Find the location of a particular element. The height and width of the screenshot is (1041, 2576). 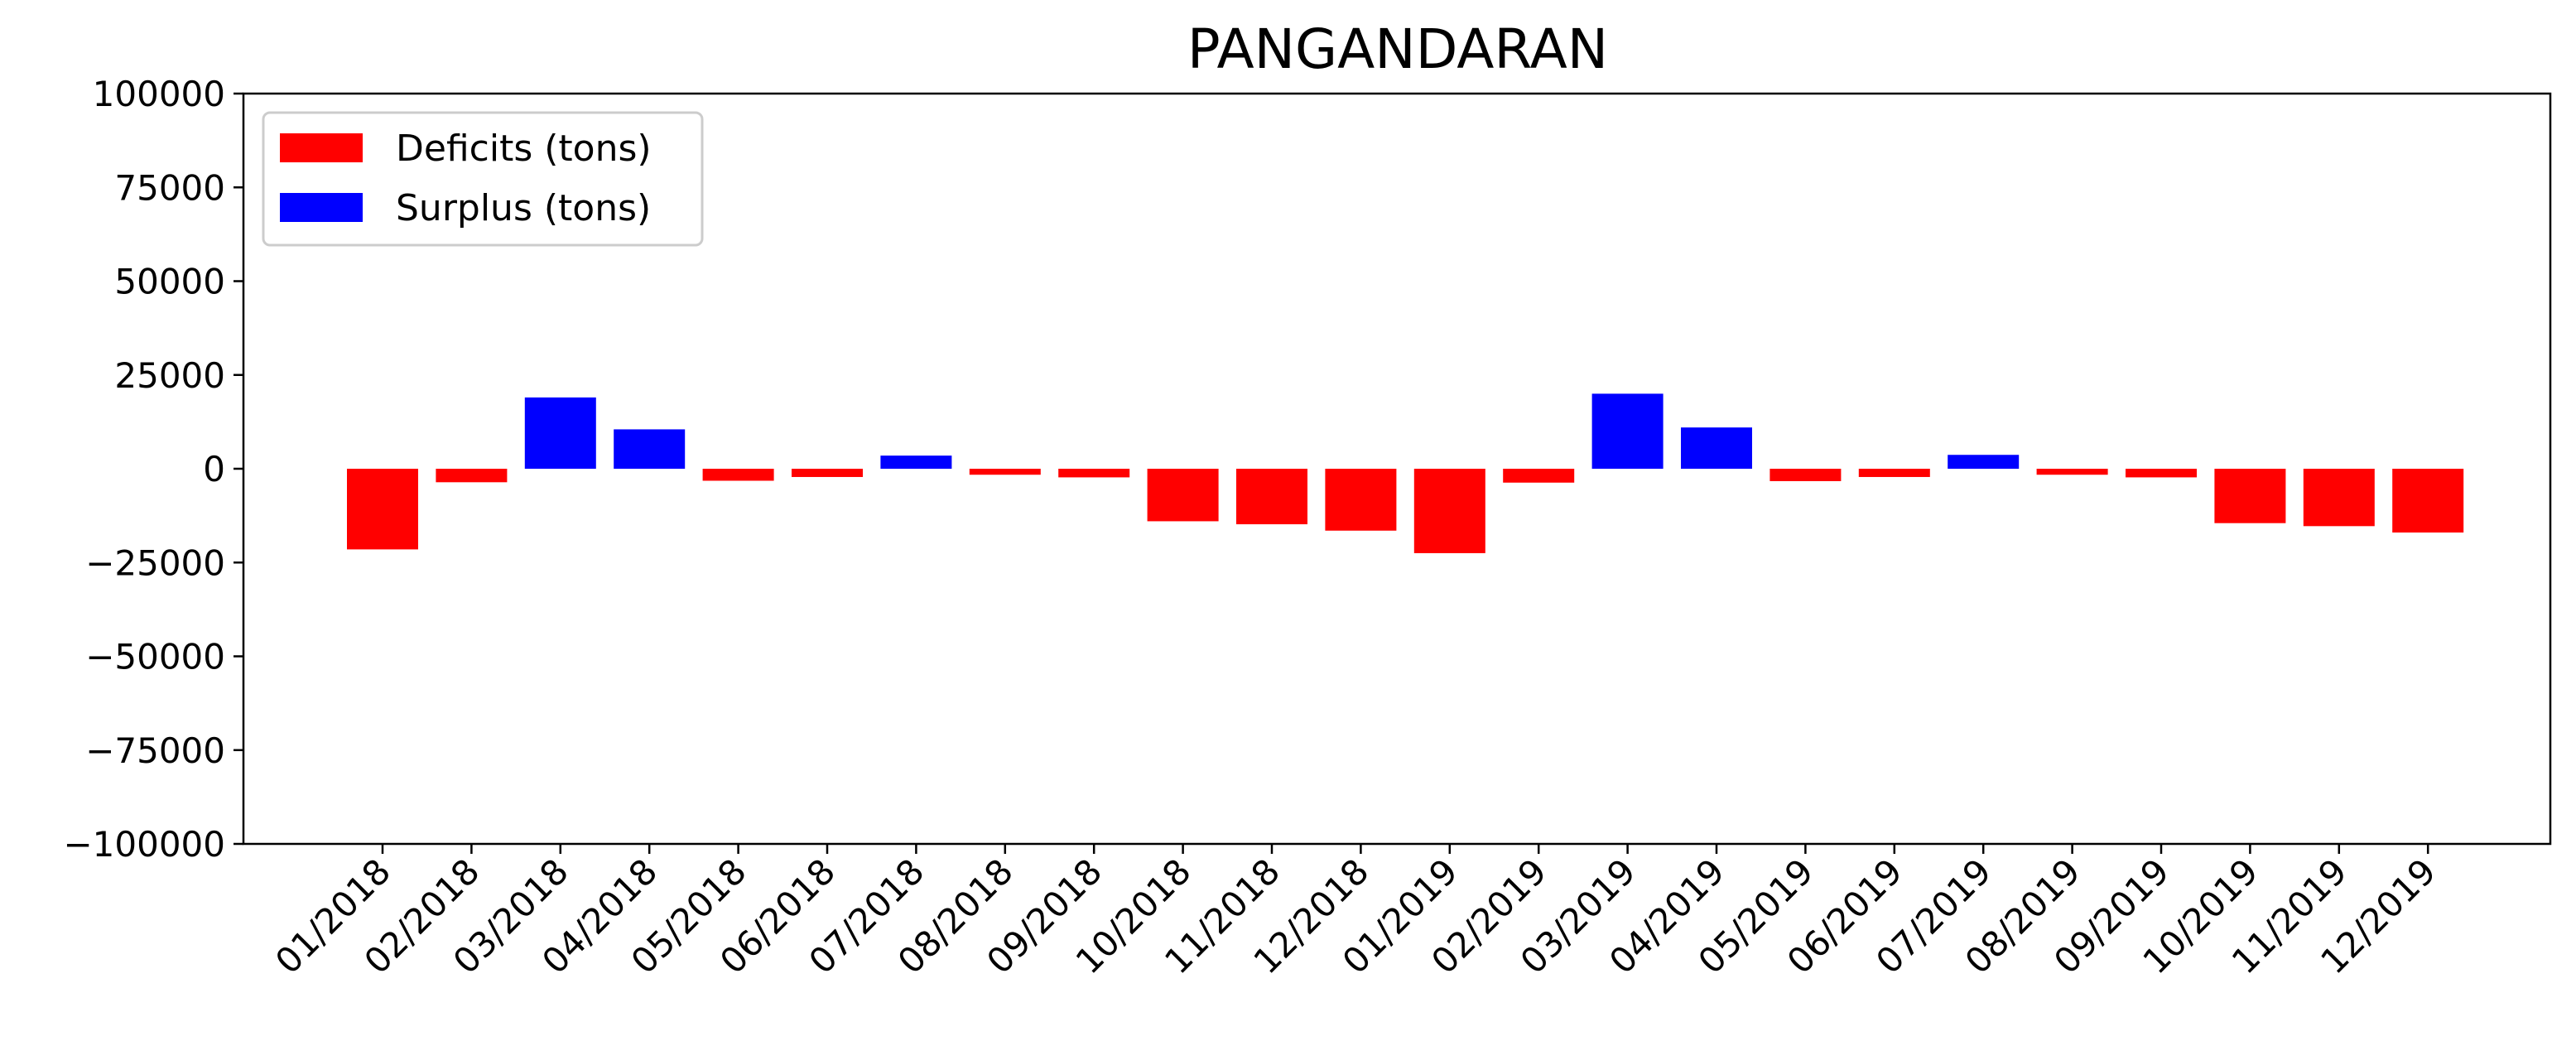

deficit-bar-11-2019 is located at coordinates (2339, 498).